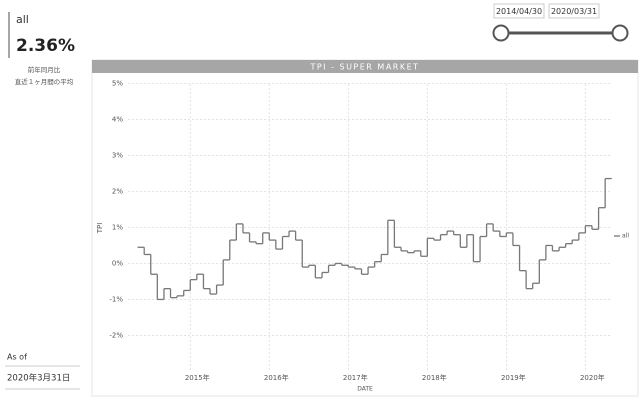  What do you see at coordinates (365, 389) in the screenshot?
I see `x-axis-label: DATE` at bounding box center [365, 389].